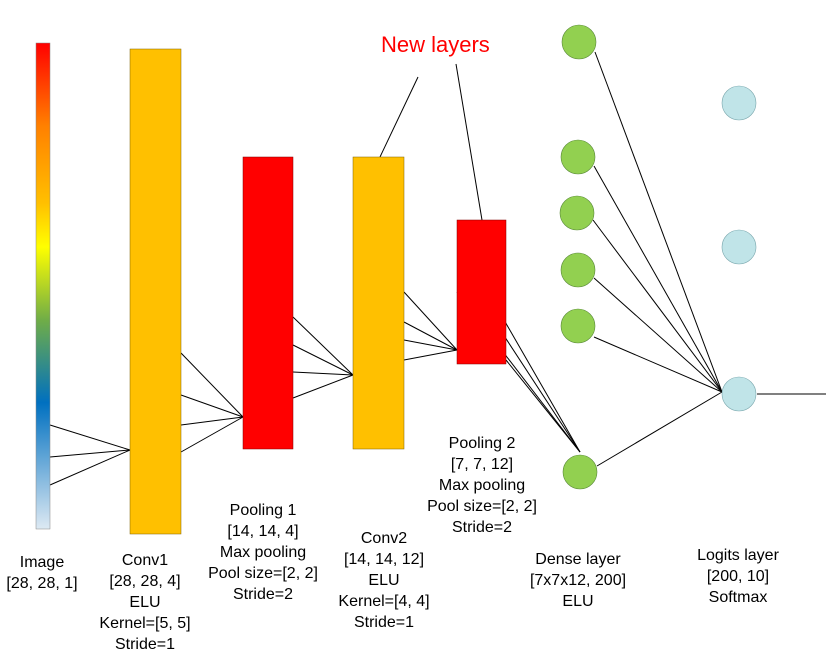  I want to click on caption-line: [7x7x12, 200], so click(578, 580).